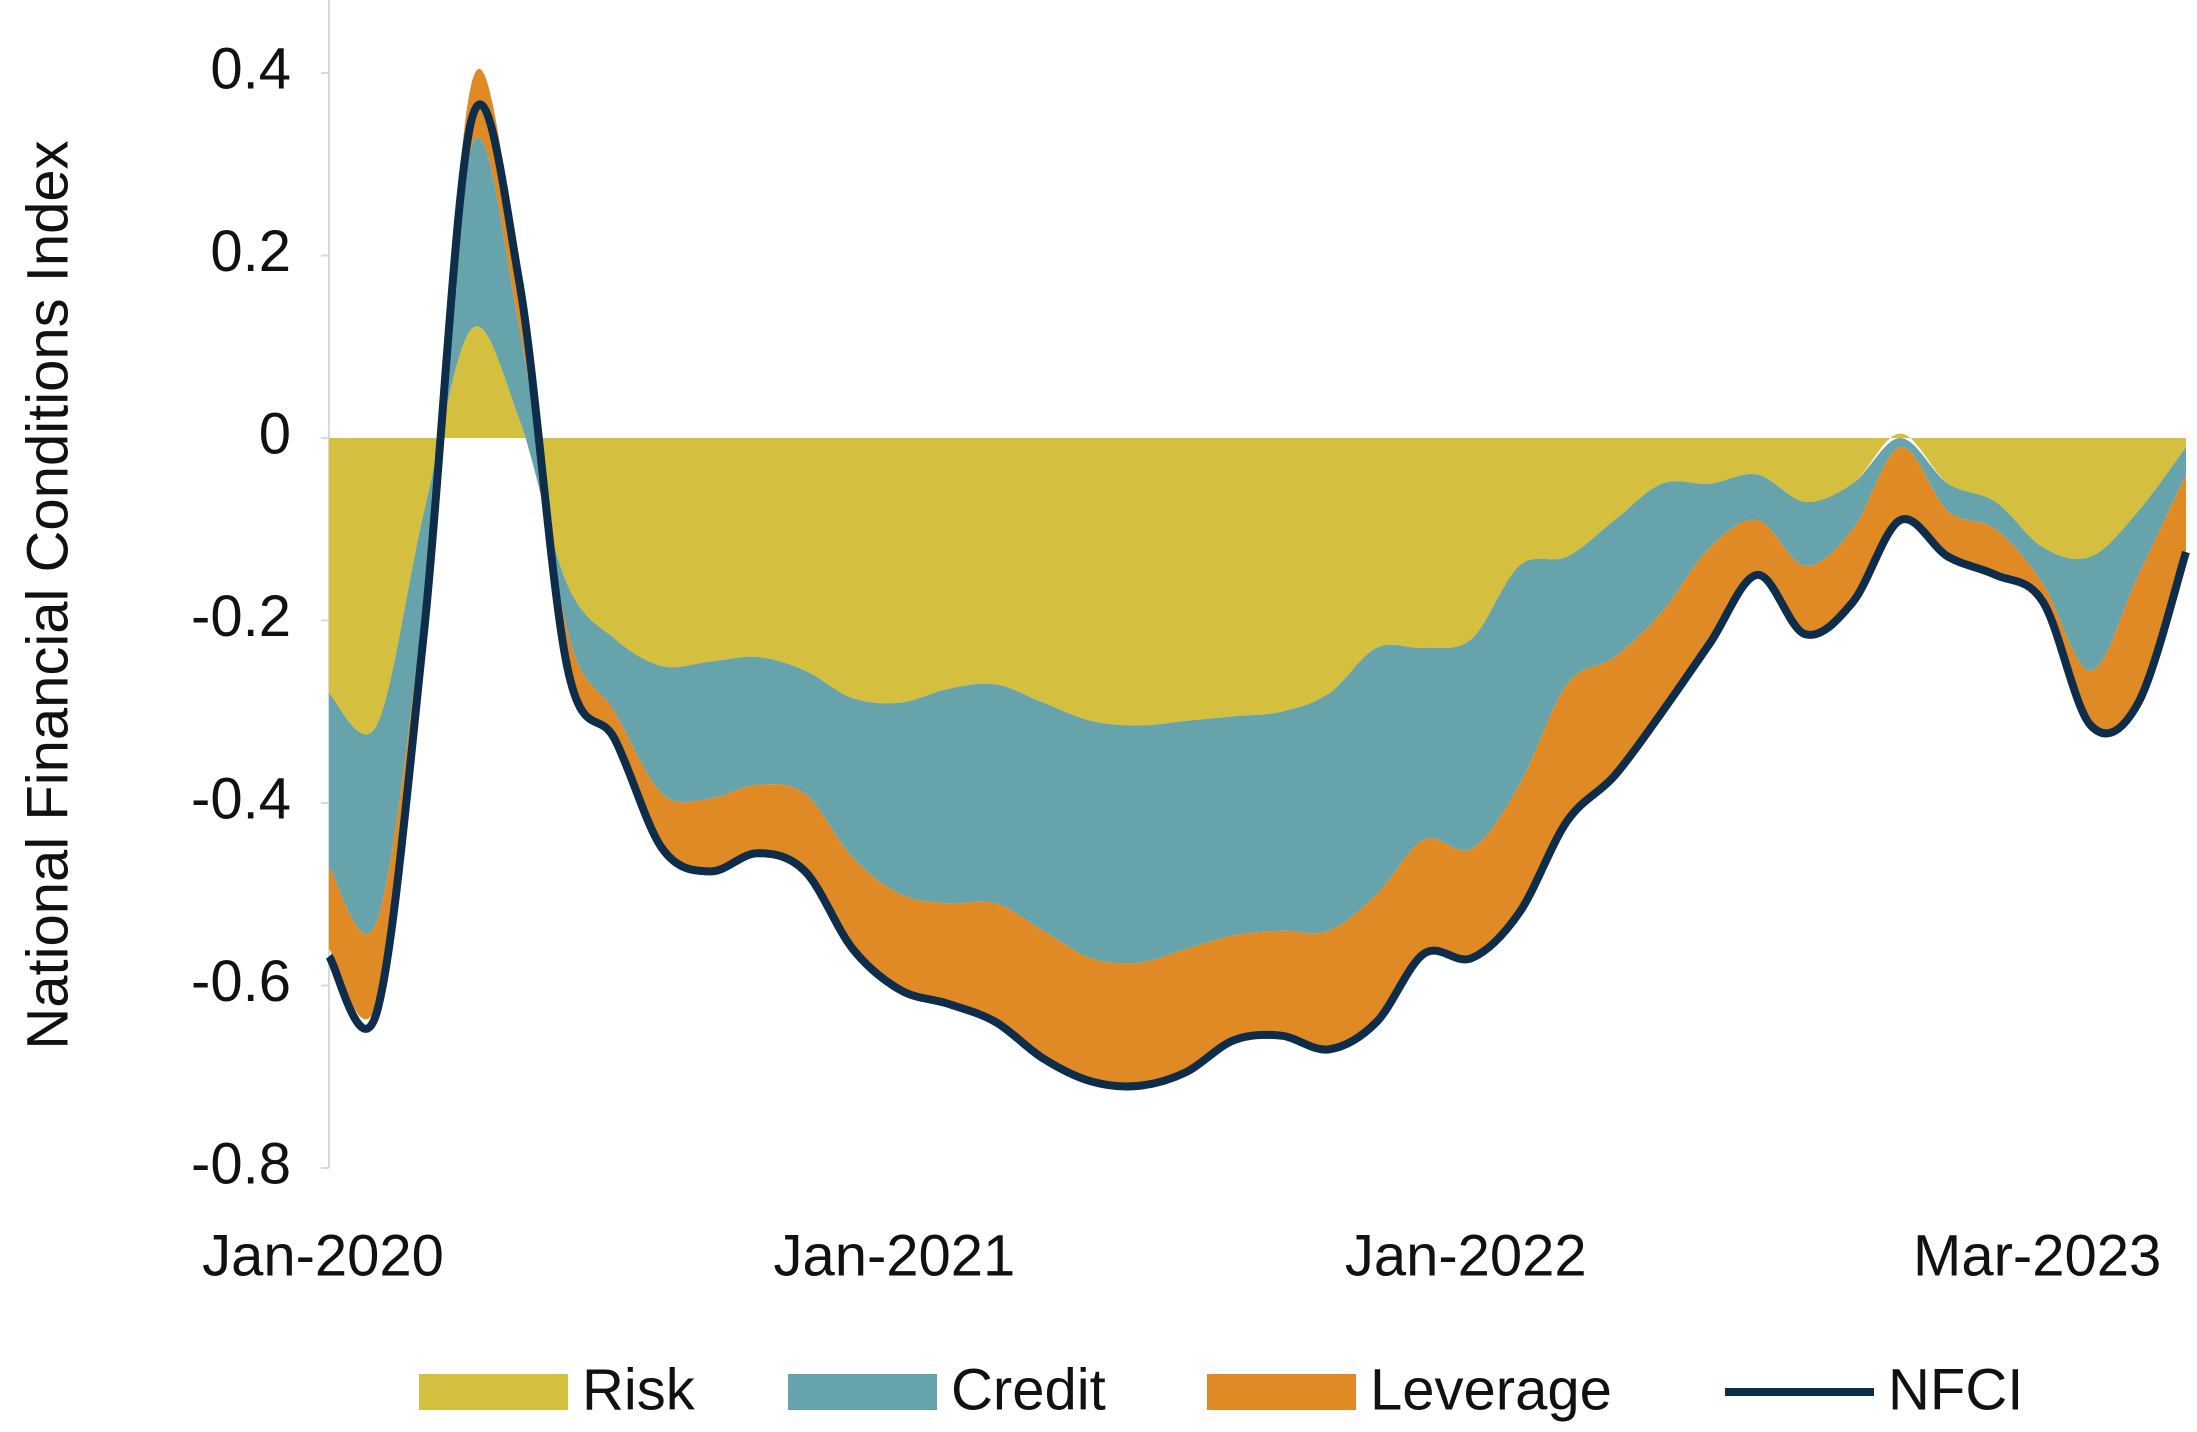 Image resolution: width=2197 pixels, height=1432 pixels. Describe the element at coordinates (1028, 1389) in the screenshot. I see `legend-label: Credit` at that location.